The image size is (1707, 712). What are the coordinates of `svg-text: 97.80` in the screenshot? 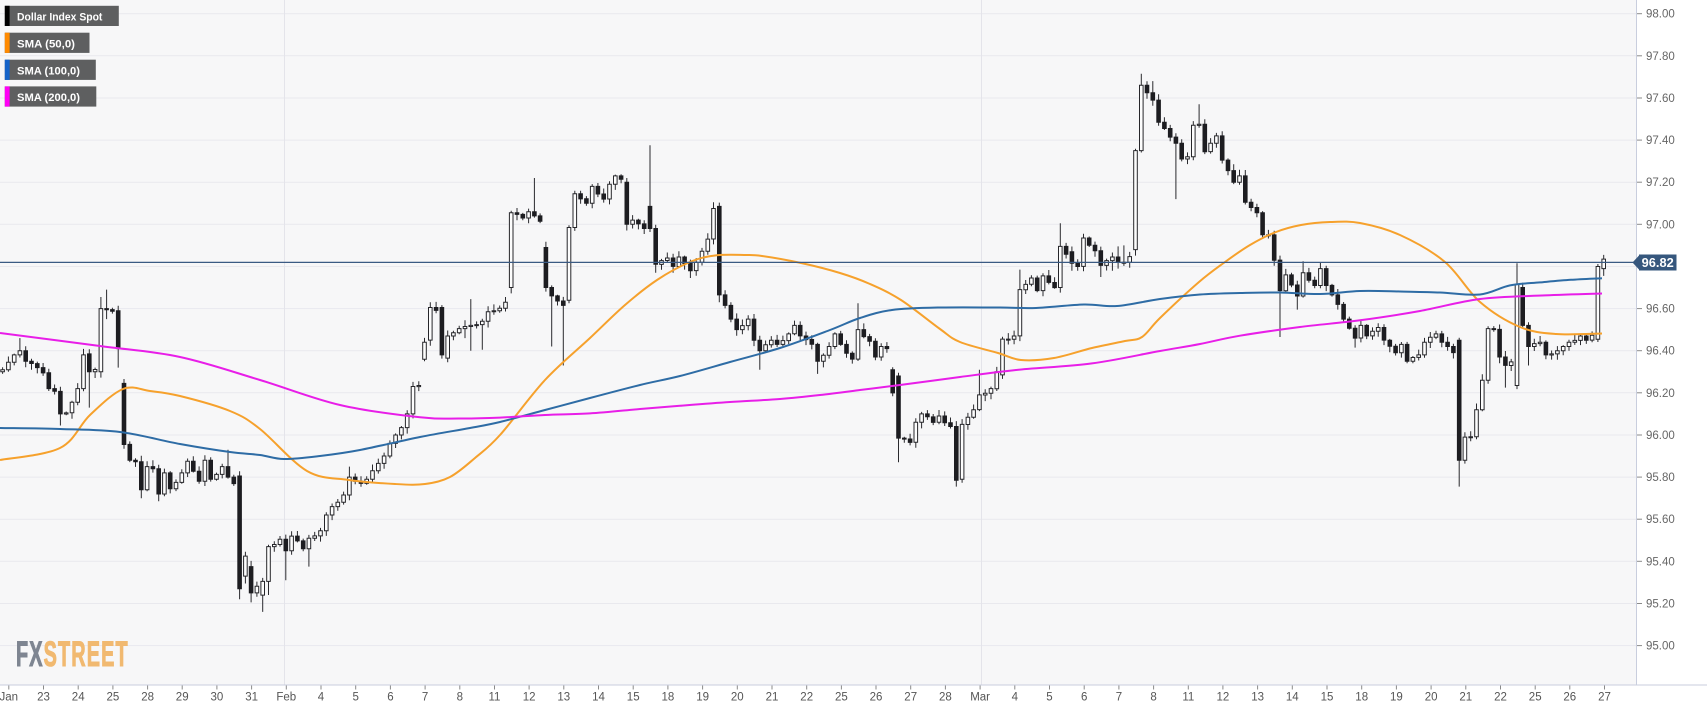 It's located at (1660, 57).